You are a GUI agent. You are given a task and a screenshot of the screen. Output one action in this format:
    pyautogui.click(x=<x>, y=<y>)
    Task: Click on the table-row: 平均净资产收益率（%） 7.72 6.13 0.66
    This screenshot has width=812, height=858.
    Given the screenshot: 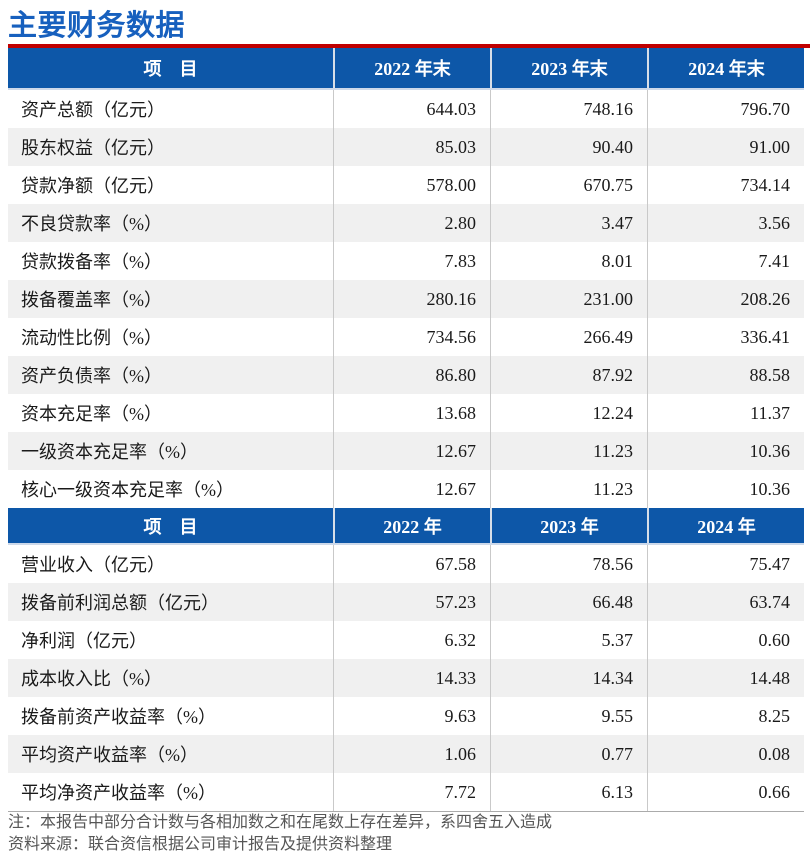 What is the action you would take?
    pyautogui.click(x=406, y=792)
    